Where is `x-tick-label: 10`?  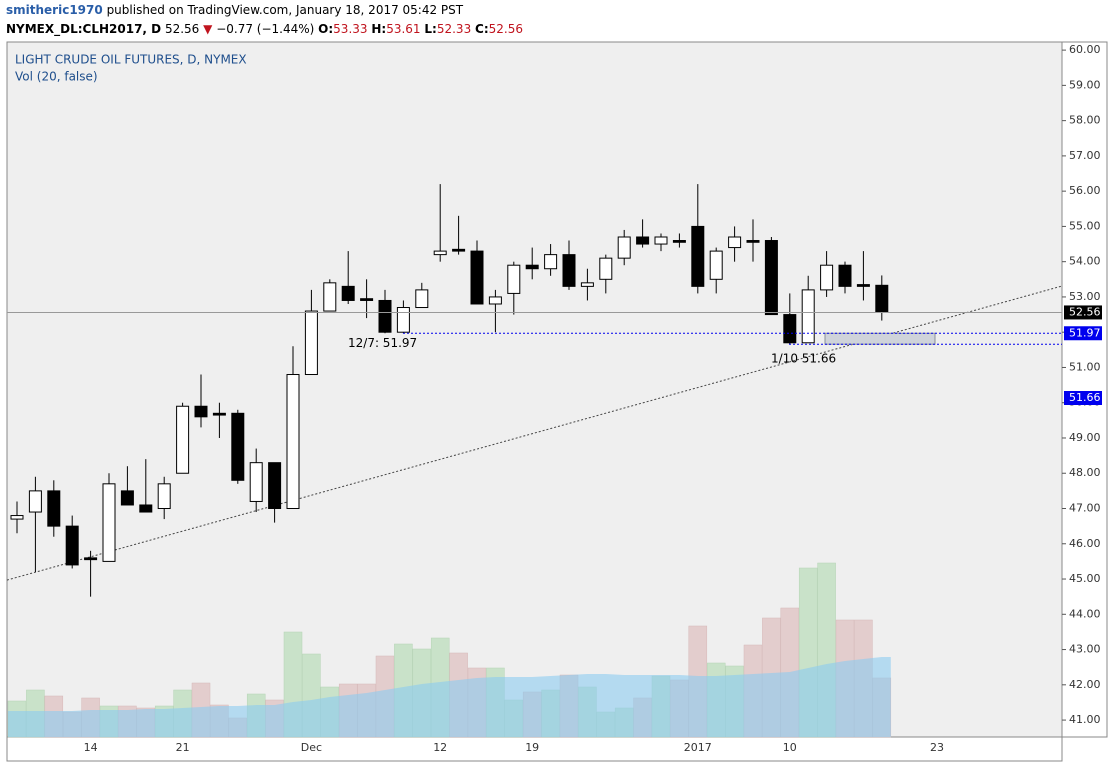 x-tick-label: 10 is located at coordinates (790, 747).